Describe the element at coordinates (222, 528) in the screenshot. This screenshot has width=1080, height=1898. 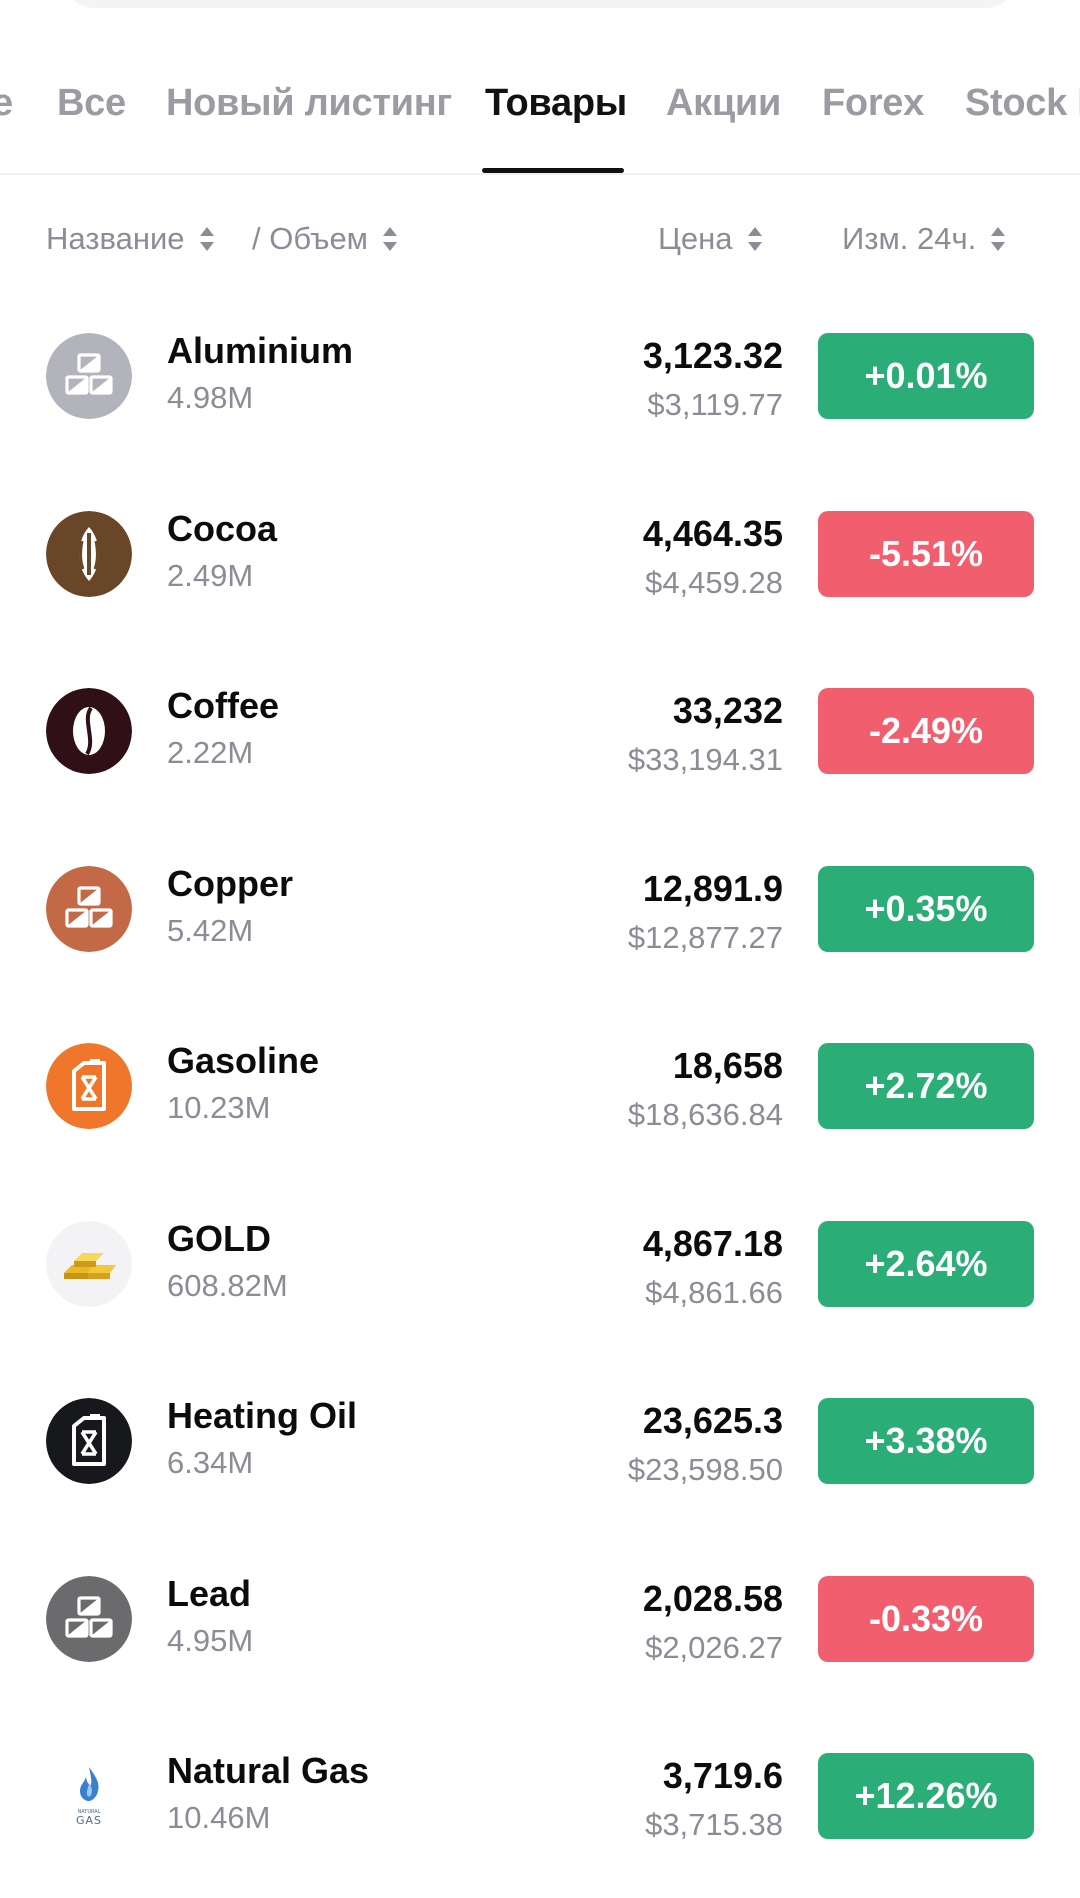
I see `asset-name: Cocoa` at that location.